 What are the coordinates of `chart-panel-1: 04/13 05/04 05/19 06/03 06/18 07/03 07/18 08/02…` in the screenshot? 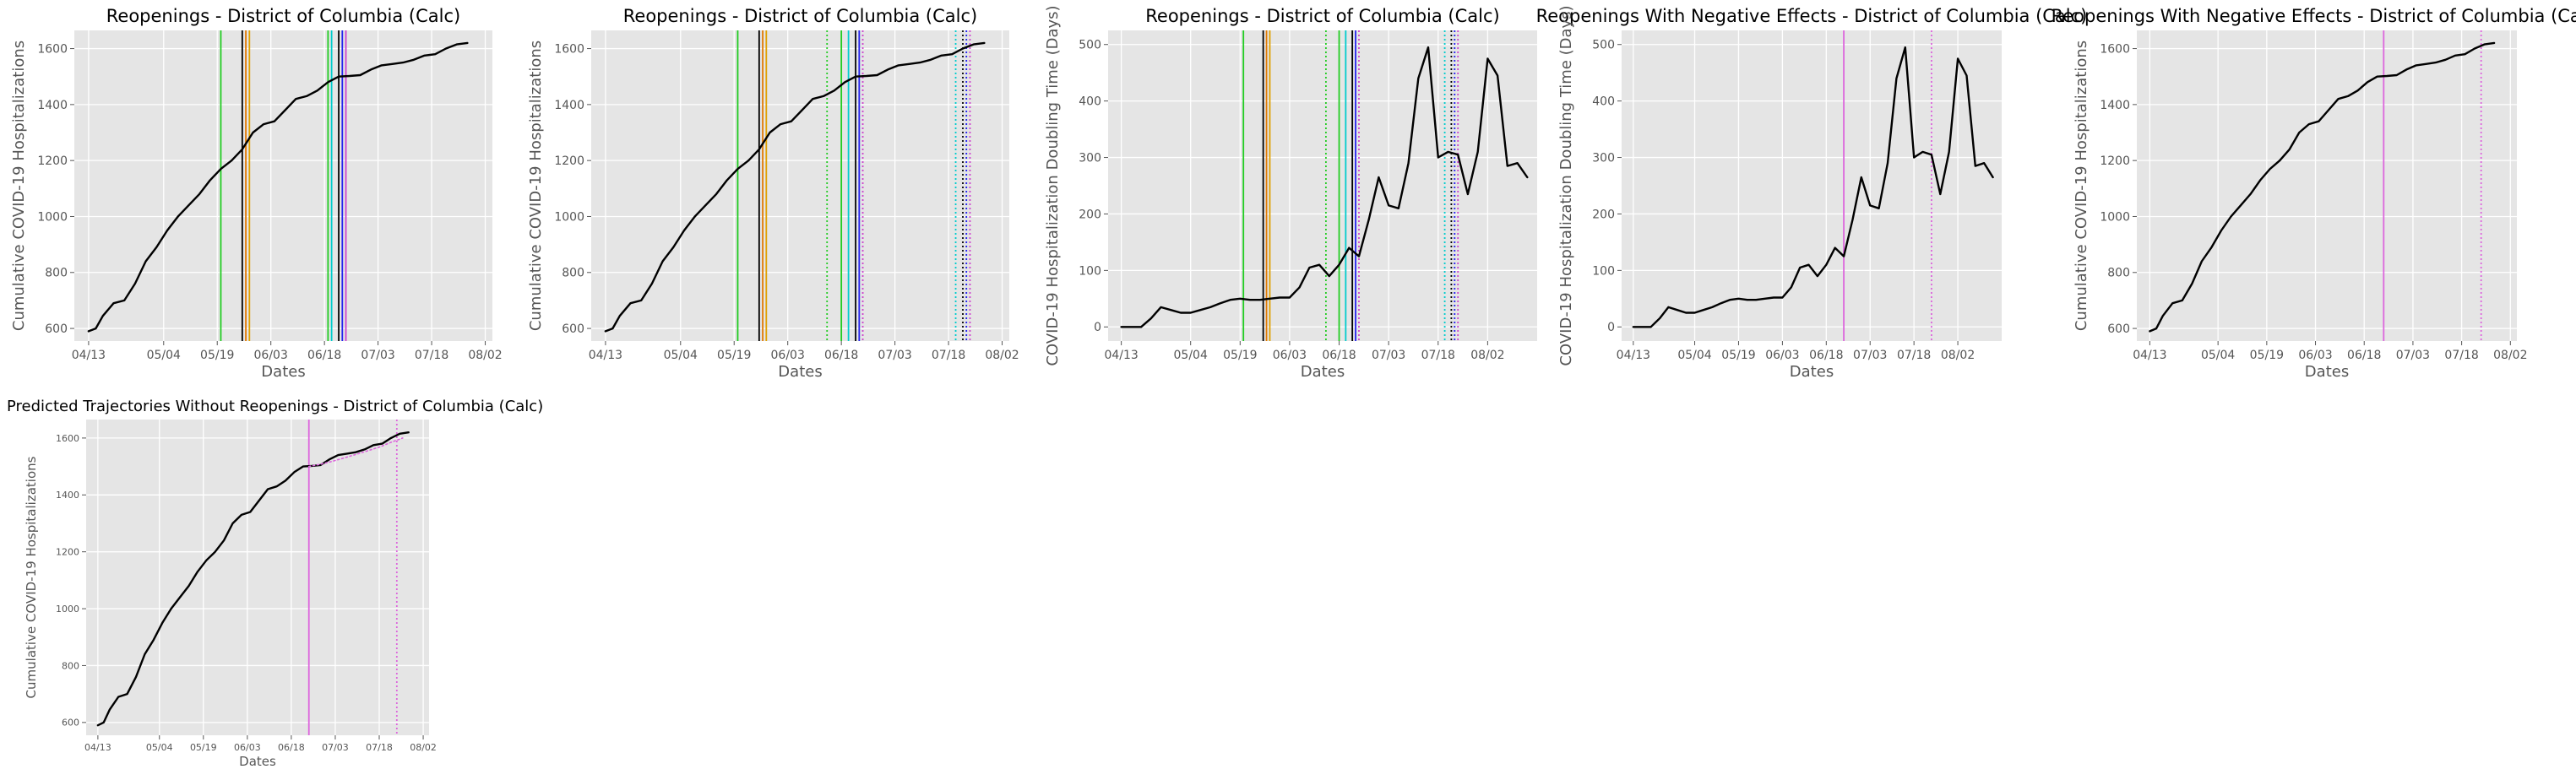 It's located at (256, 193).